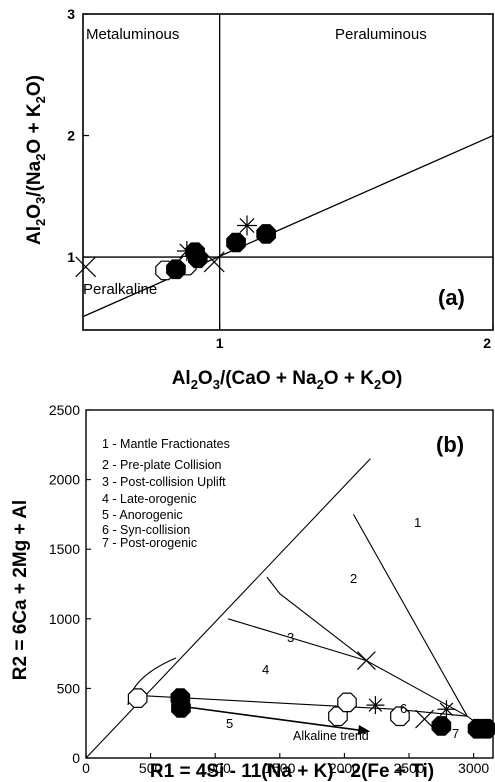 The height and width of the screenshot is (782, 495). Describe the element at coordinates (64, 619) in the screenshot. I see `y-tick-label: 1000` at that location.